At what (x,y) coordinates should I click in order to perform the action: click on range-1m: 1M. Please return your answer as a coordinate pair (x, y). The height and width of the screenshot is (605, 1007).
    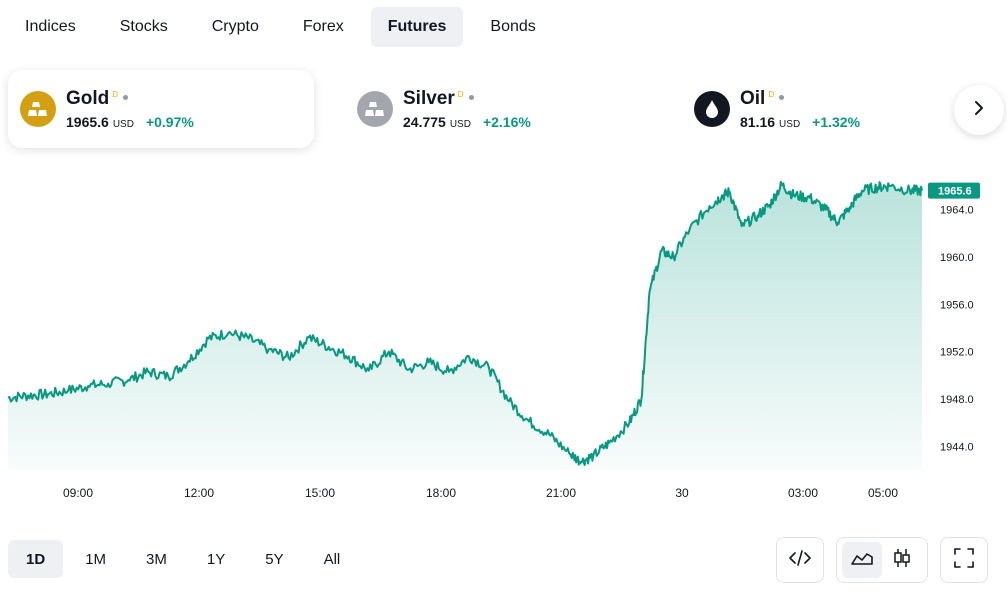
    Looking at the image, I should click on (96, 559).